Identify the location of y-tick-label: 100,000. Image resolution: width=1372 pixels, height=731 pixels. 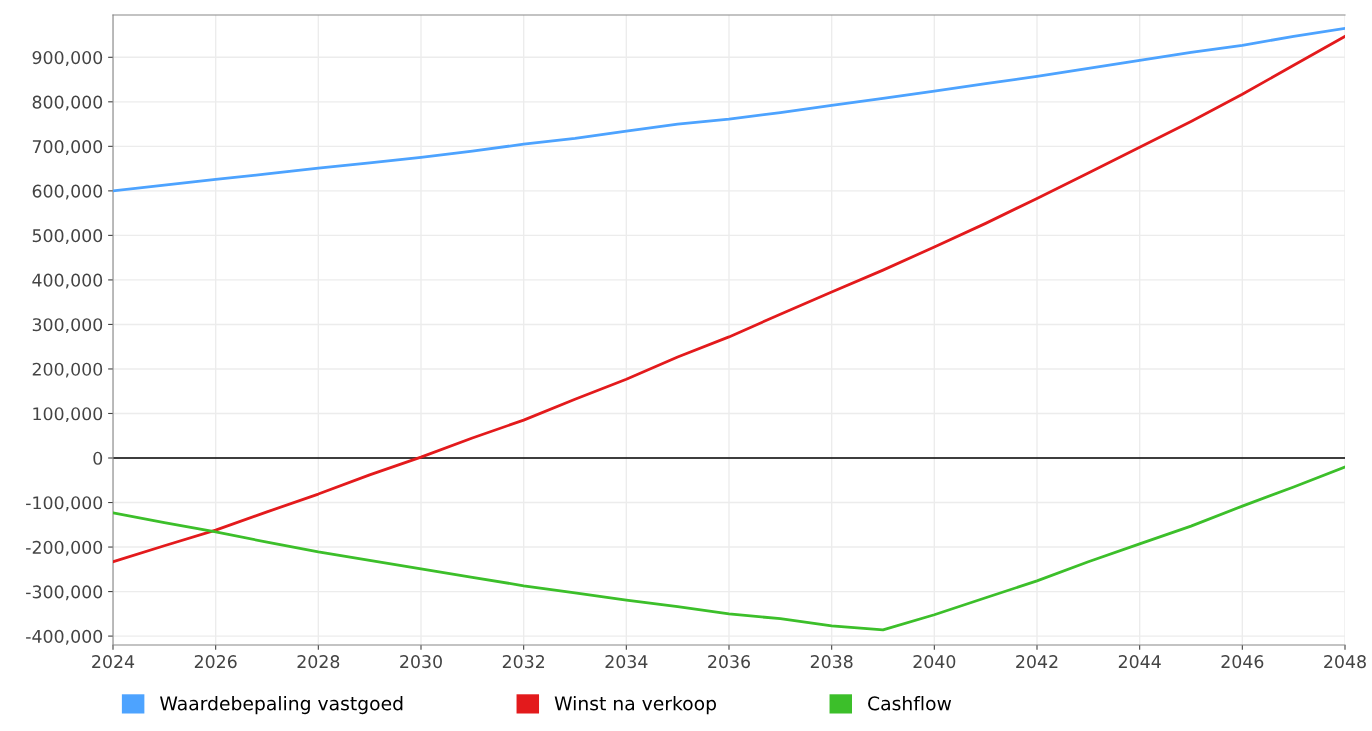
(68, 415).